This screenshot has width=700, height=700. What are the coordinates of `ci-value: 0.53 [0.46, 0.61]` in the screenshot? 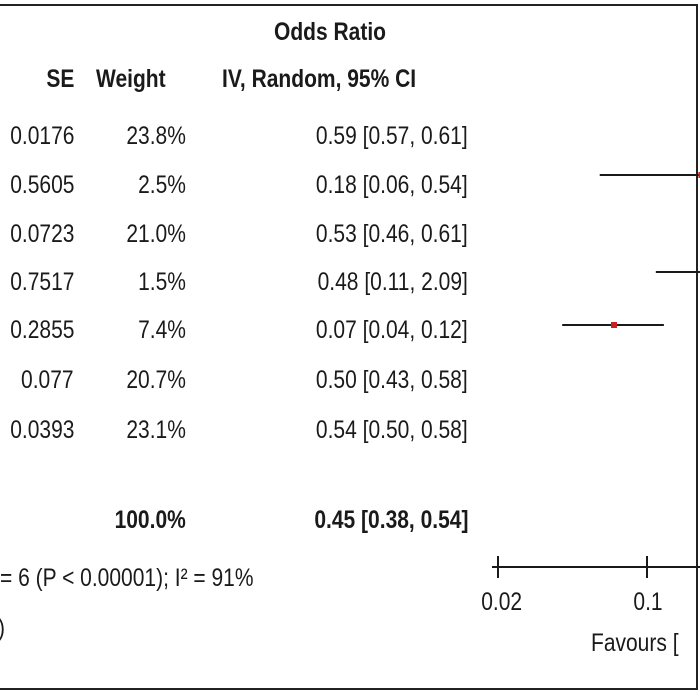 It's located at (392, 234).